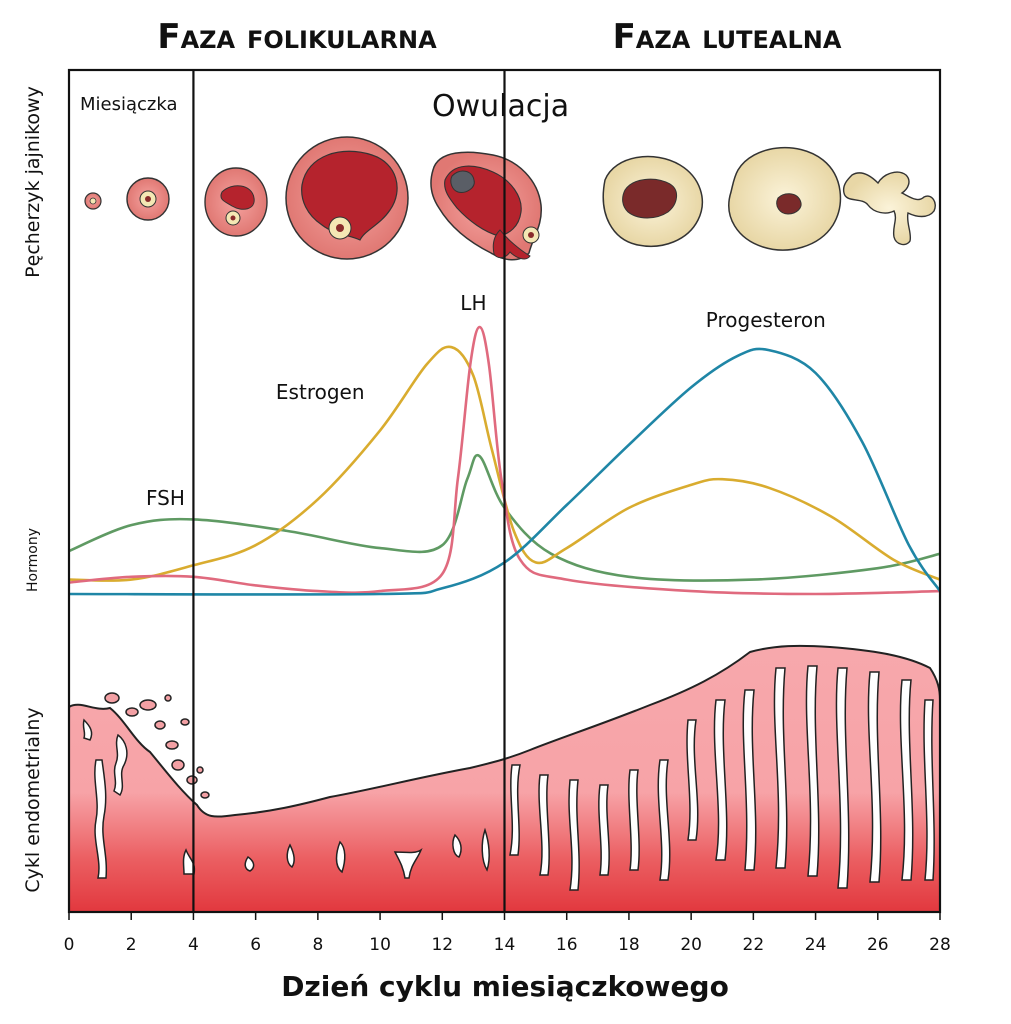  Describe the element at coordinates (157, 745) in the screenshot. I see `shedding-fragments` at that location.